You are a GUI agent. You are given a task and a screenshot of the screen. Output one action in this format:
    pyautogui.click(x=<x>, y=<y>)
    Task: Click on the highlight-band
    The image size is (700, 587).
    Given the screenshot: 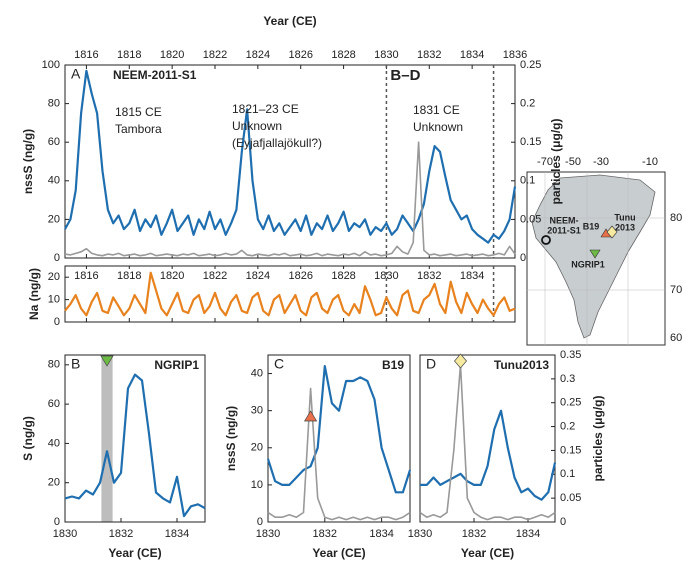 What is the action you would take?
    pyautogui.click(x=107, y=438)
    